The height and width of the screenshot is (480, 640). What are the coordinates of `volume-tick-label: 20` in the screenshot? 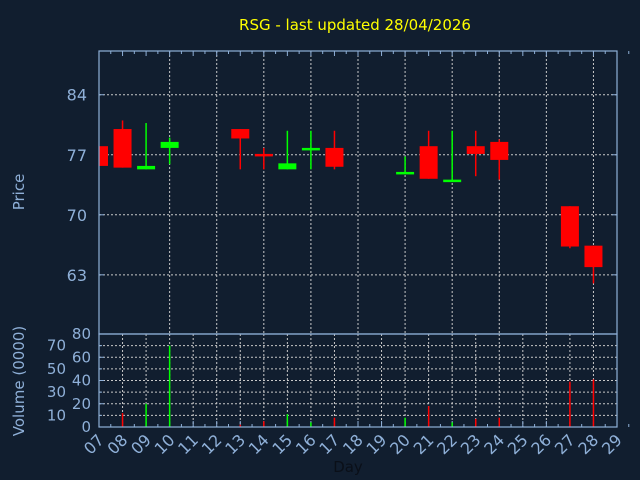 It's located at (81, 404).